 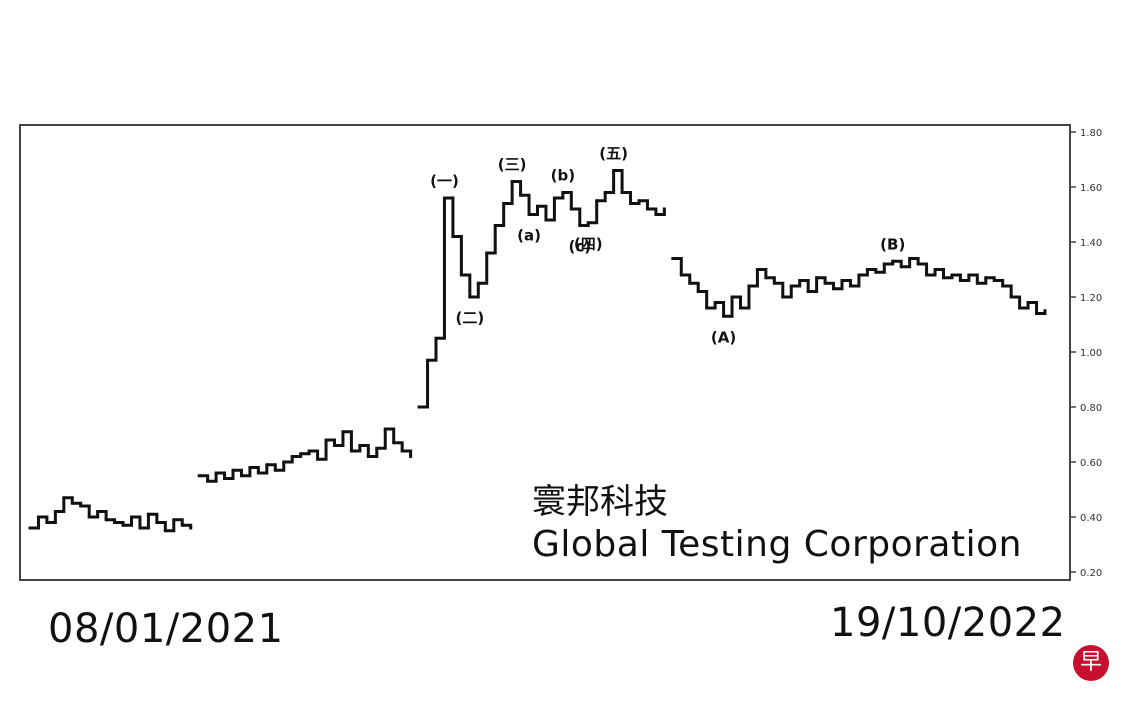 I want to click on y-tick-label: 0.40, so click(x=1091, y=518).